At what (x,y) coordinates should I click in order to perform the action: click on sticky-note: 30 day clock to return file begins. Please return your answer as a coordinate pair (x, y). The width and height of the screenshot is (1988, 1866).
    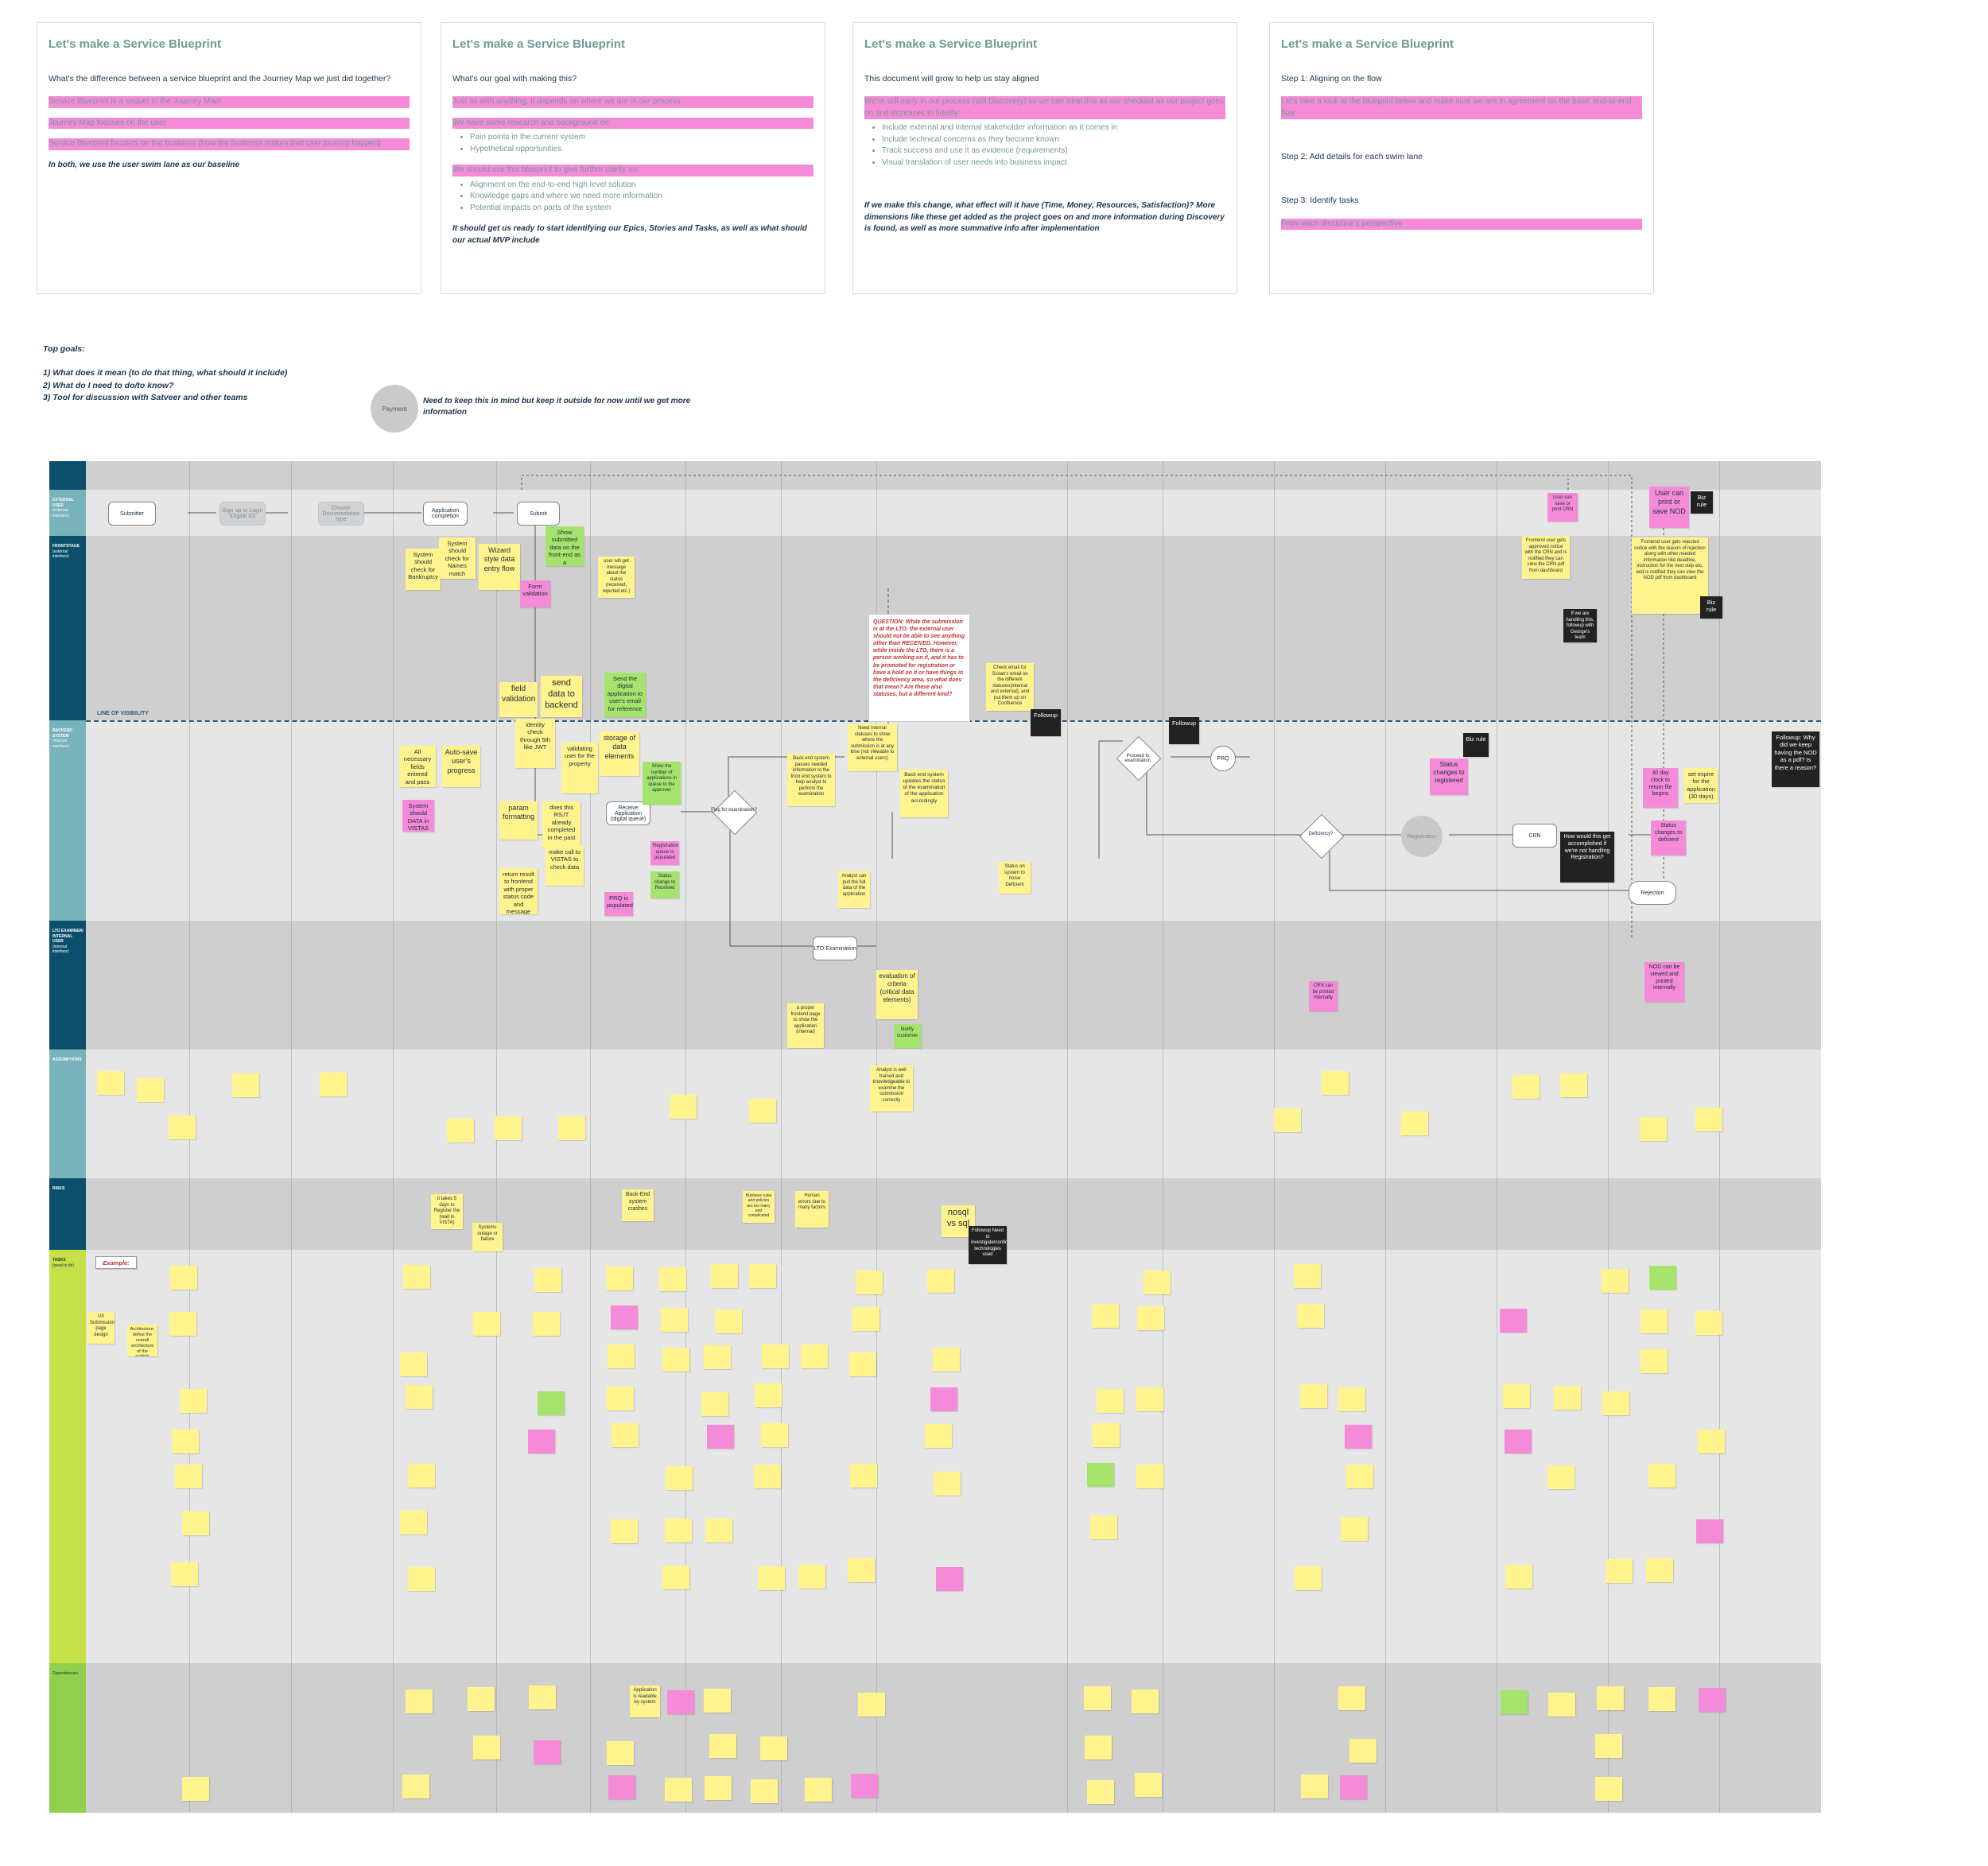
    Looking at the image, I should click on (1660, 788).